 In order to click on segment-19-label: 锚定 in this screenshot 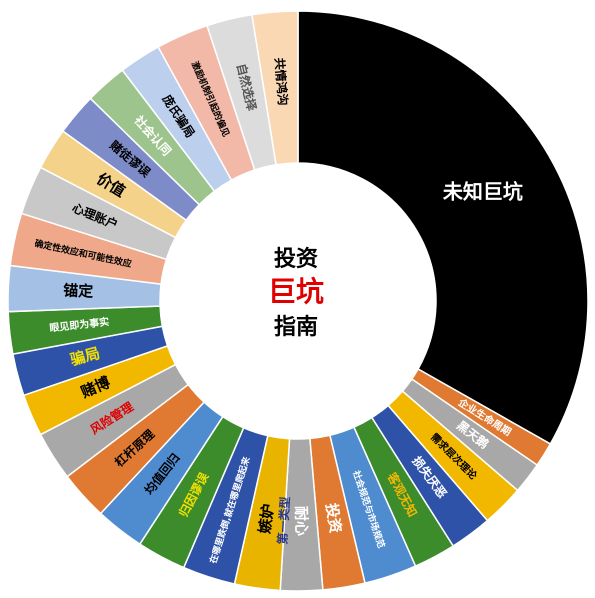, I will do `click(78, 290)`.